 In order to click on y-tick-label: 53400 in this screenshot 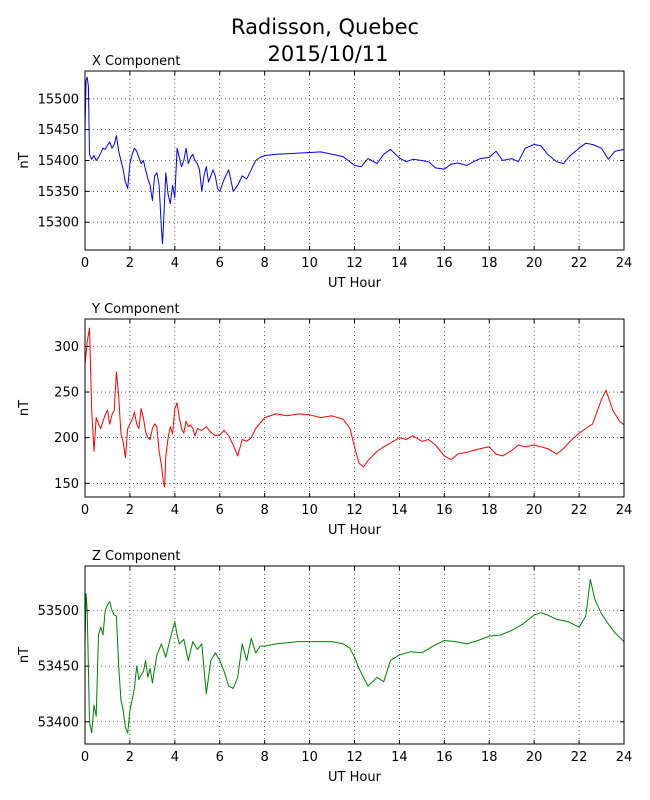, I will do `click(58, 722)`.